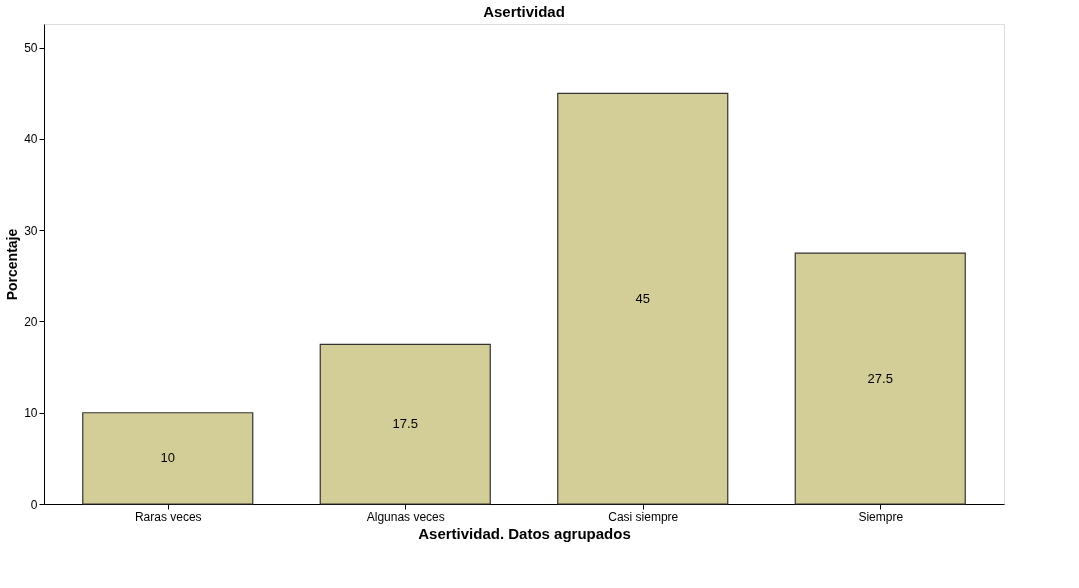  Describe the element at coordinates (31, 48) in the screenshot. I see `y-tick-label: 50` at that location.